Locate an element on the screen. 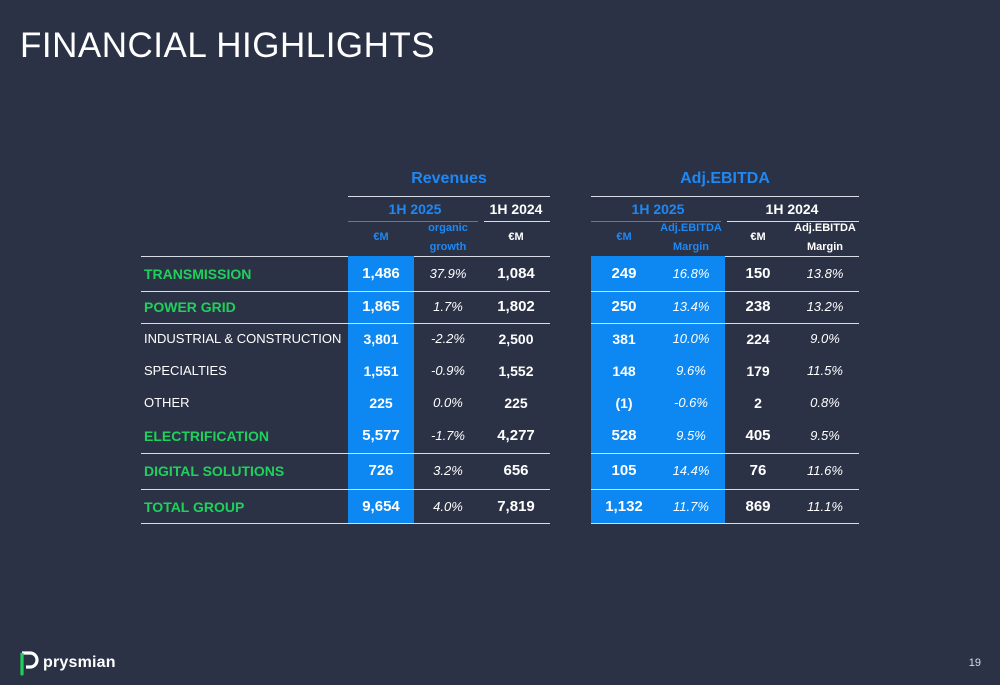 The image size is (1000, 685). ebitda-col-margin-prior-2: Margin is located at coordinates (825, 247).